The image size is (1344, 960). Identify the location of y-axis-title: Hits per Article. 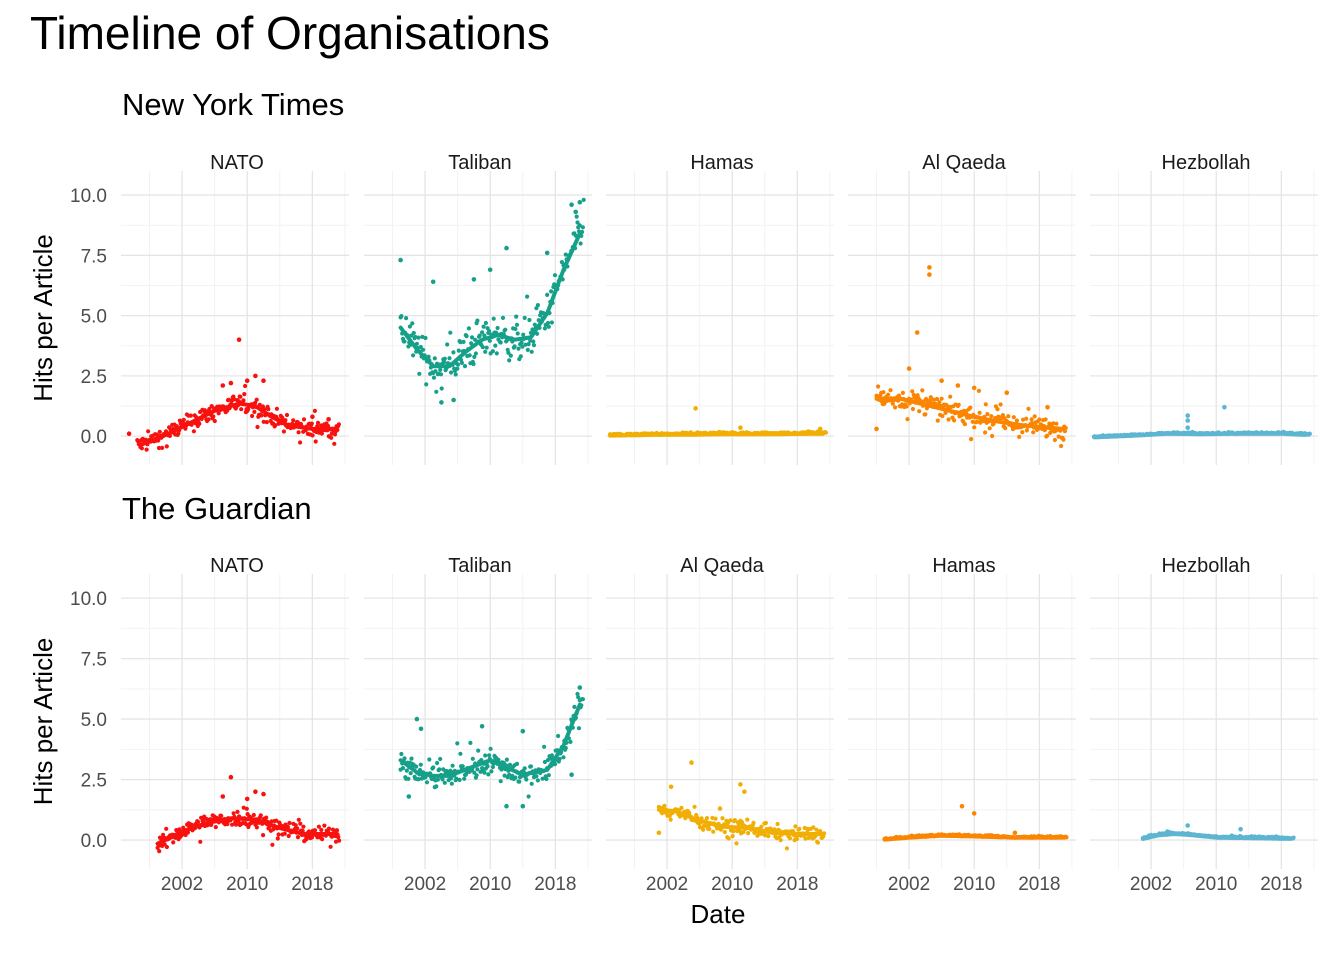
(43, 722).